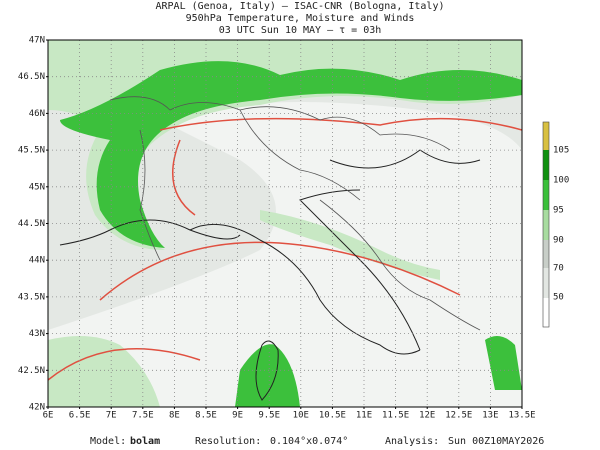  Describe the element at coordinates (332, 416) in the screenshot. I see `lon-label: 10.5E` at that location.